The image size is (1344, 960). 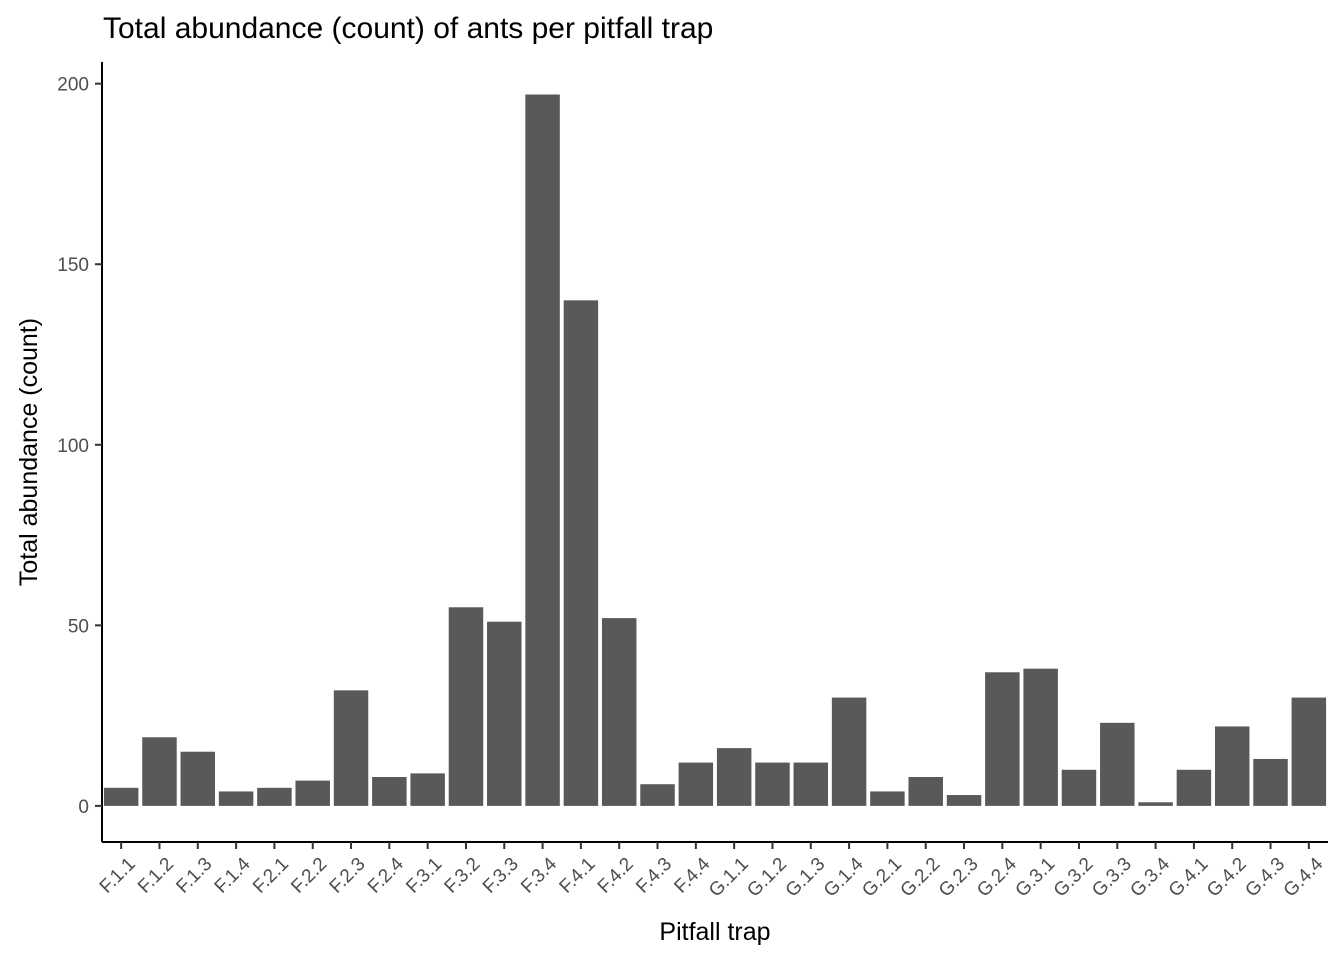 I want to click on bar-G.2.2, so click(x=925, y=791).